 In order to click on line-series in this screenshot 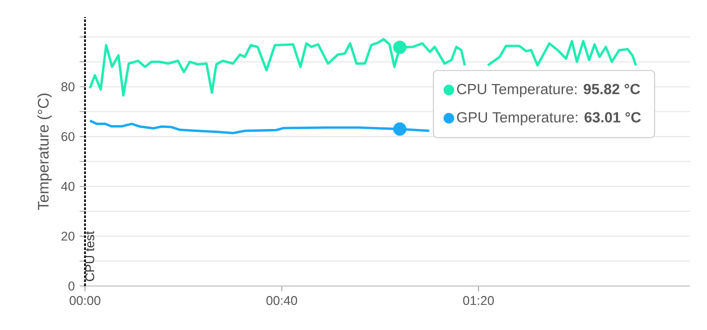, I will do `click(259, 126)`.